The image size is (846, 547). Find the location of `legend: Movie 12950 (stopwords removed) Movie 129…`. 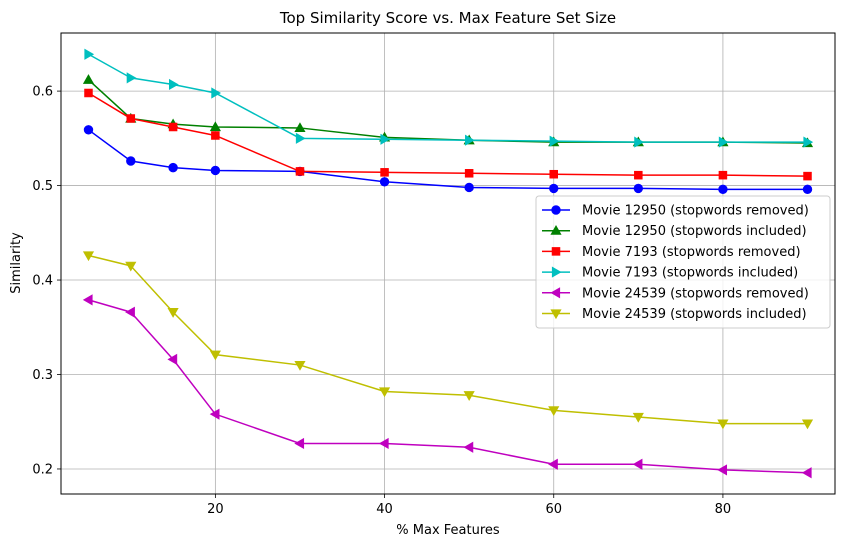

legend: Movie 12950 (stopwords removed) Movie 129… is located at coordinates (683, 262).